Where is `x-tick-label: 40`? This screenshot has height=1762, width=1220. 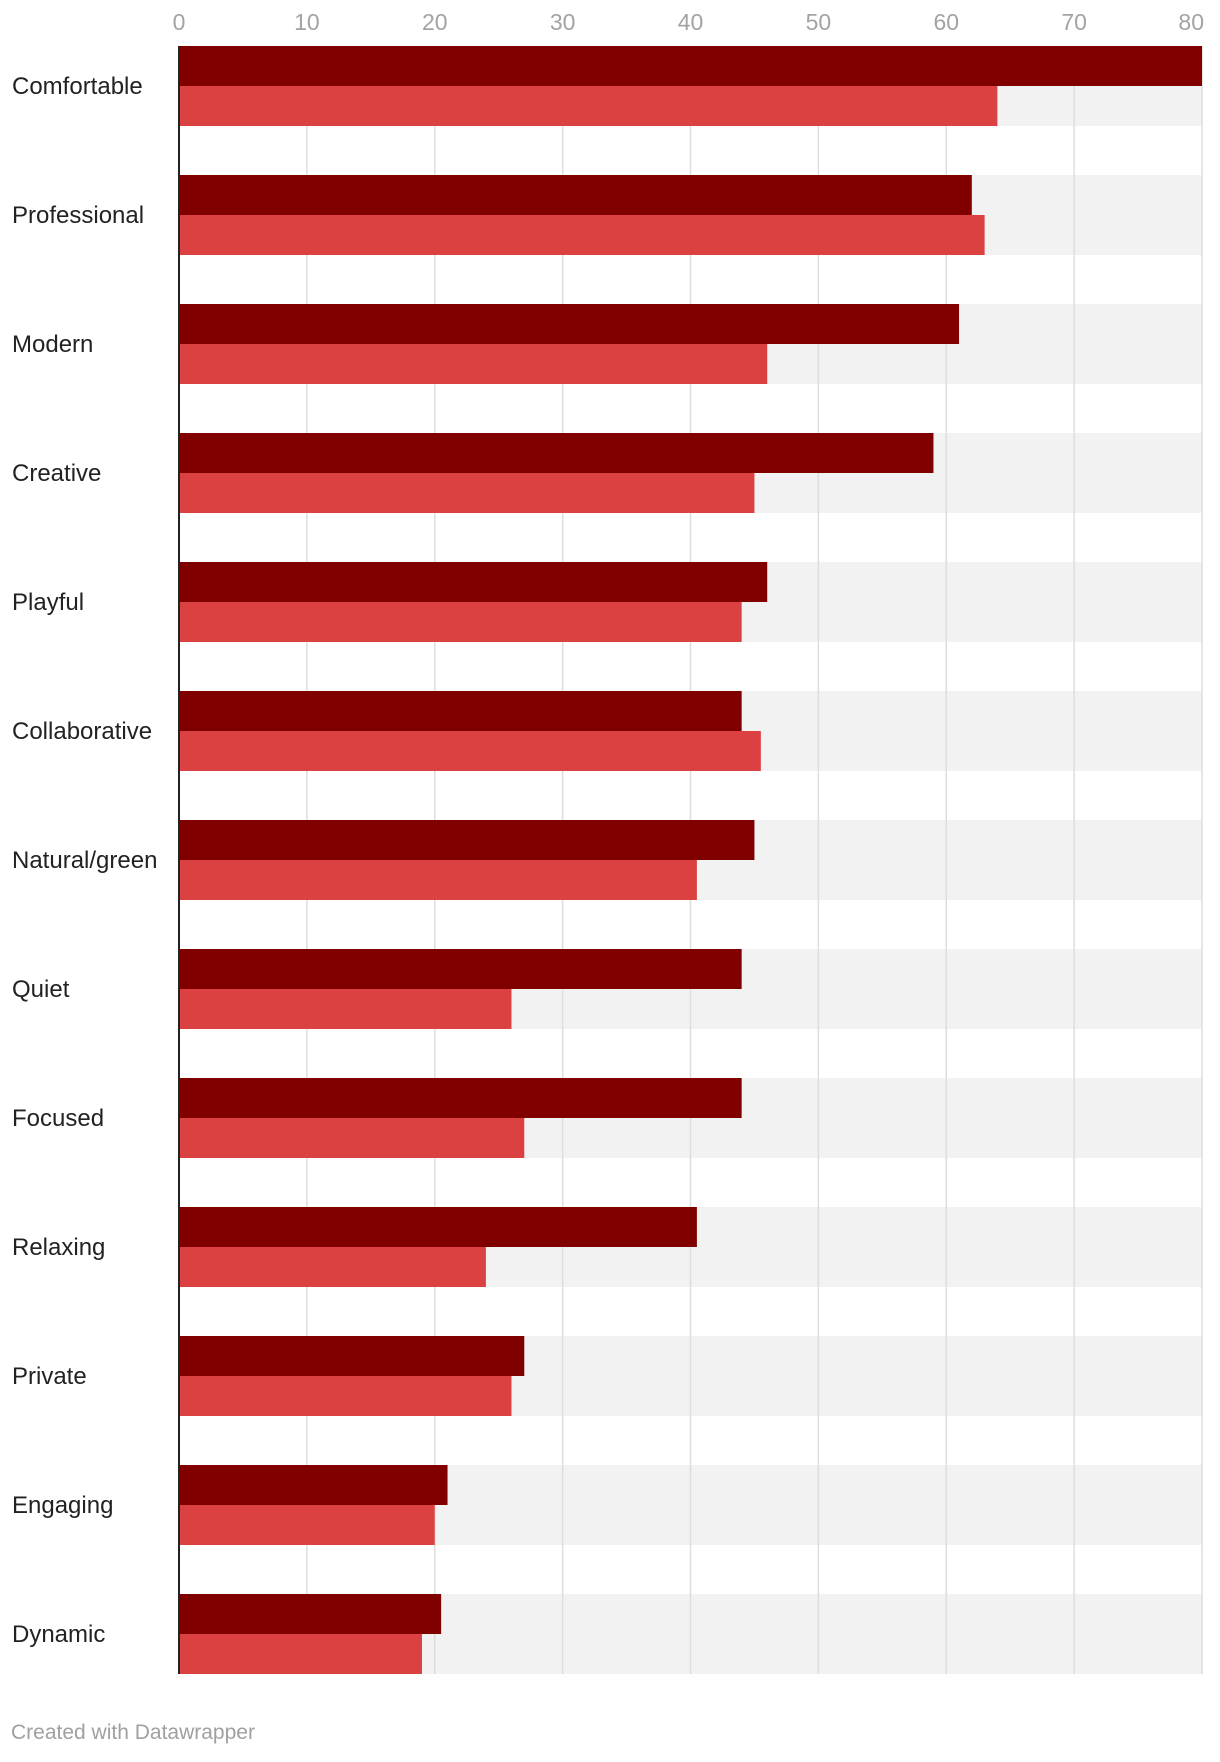 x-tick-label: 40 is located at coordinates (691, 22).